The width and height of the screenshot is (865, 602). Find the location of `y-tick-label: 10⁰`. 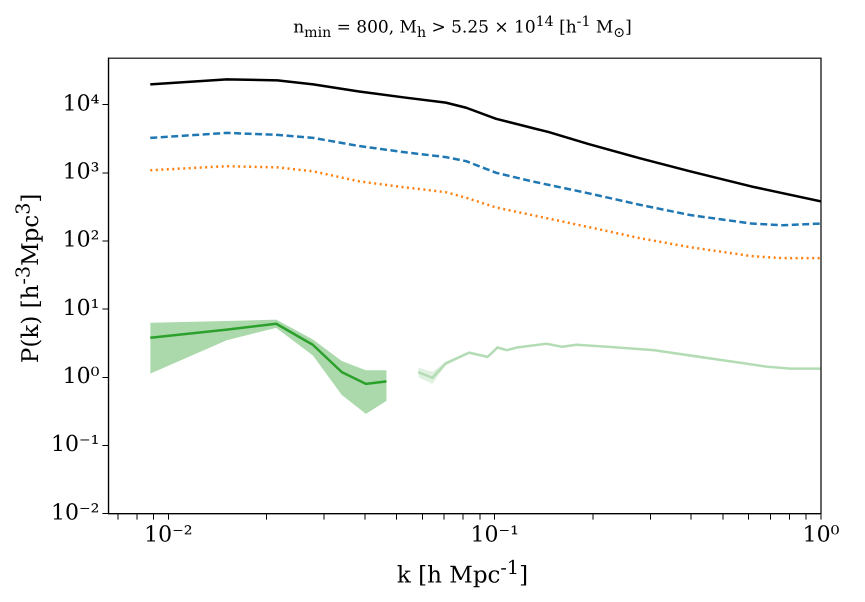

y-tick-label: 10⁰ is located at coordinates (81, 376).